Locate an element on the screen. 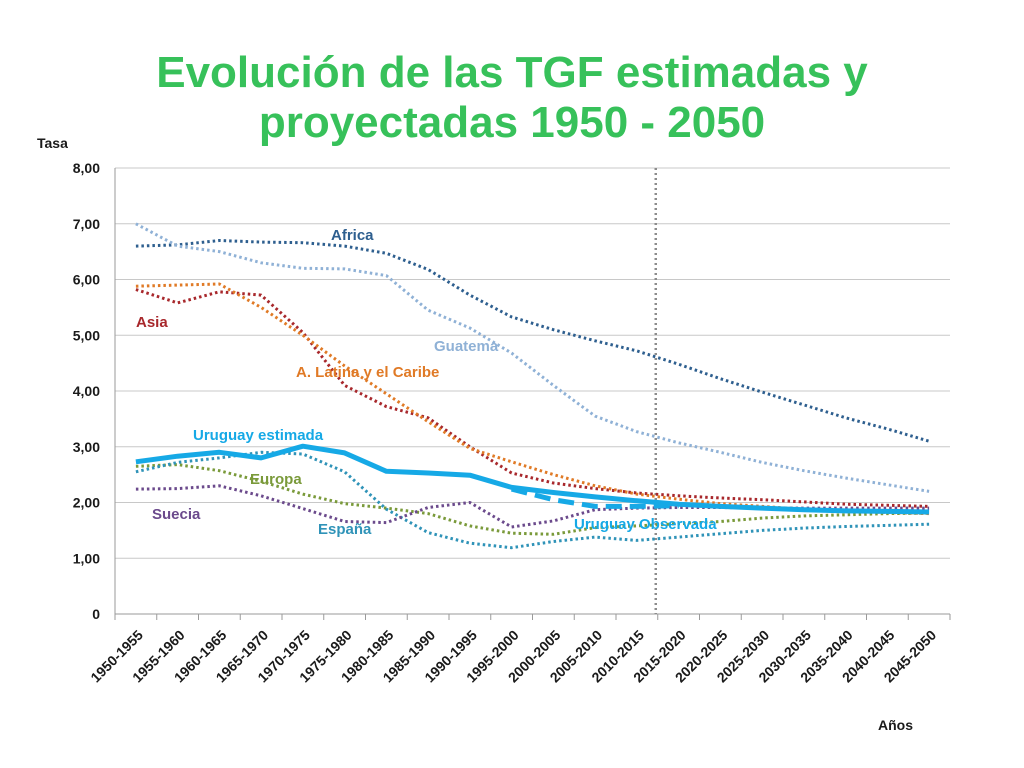 This screenshot has width=1024, height=768. series-label: Europa is located at coordinates (276, 479).